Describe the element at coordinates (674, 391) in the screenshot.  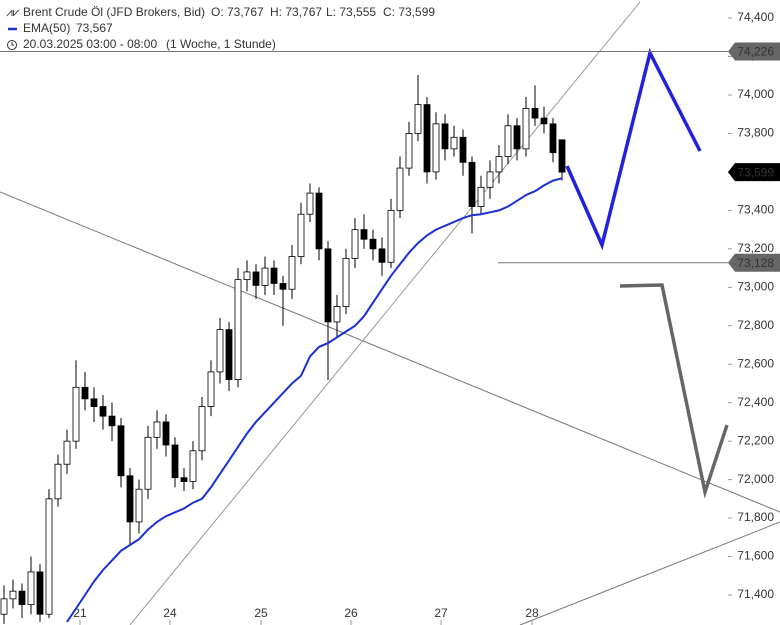
I see `projection-gray` at that location.